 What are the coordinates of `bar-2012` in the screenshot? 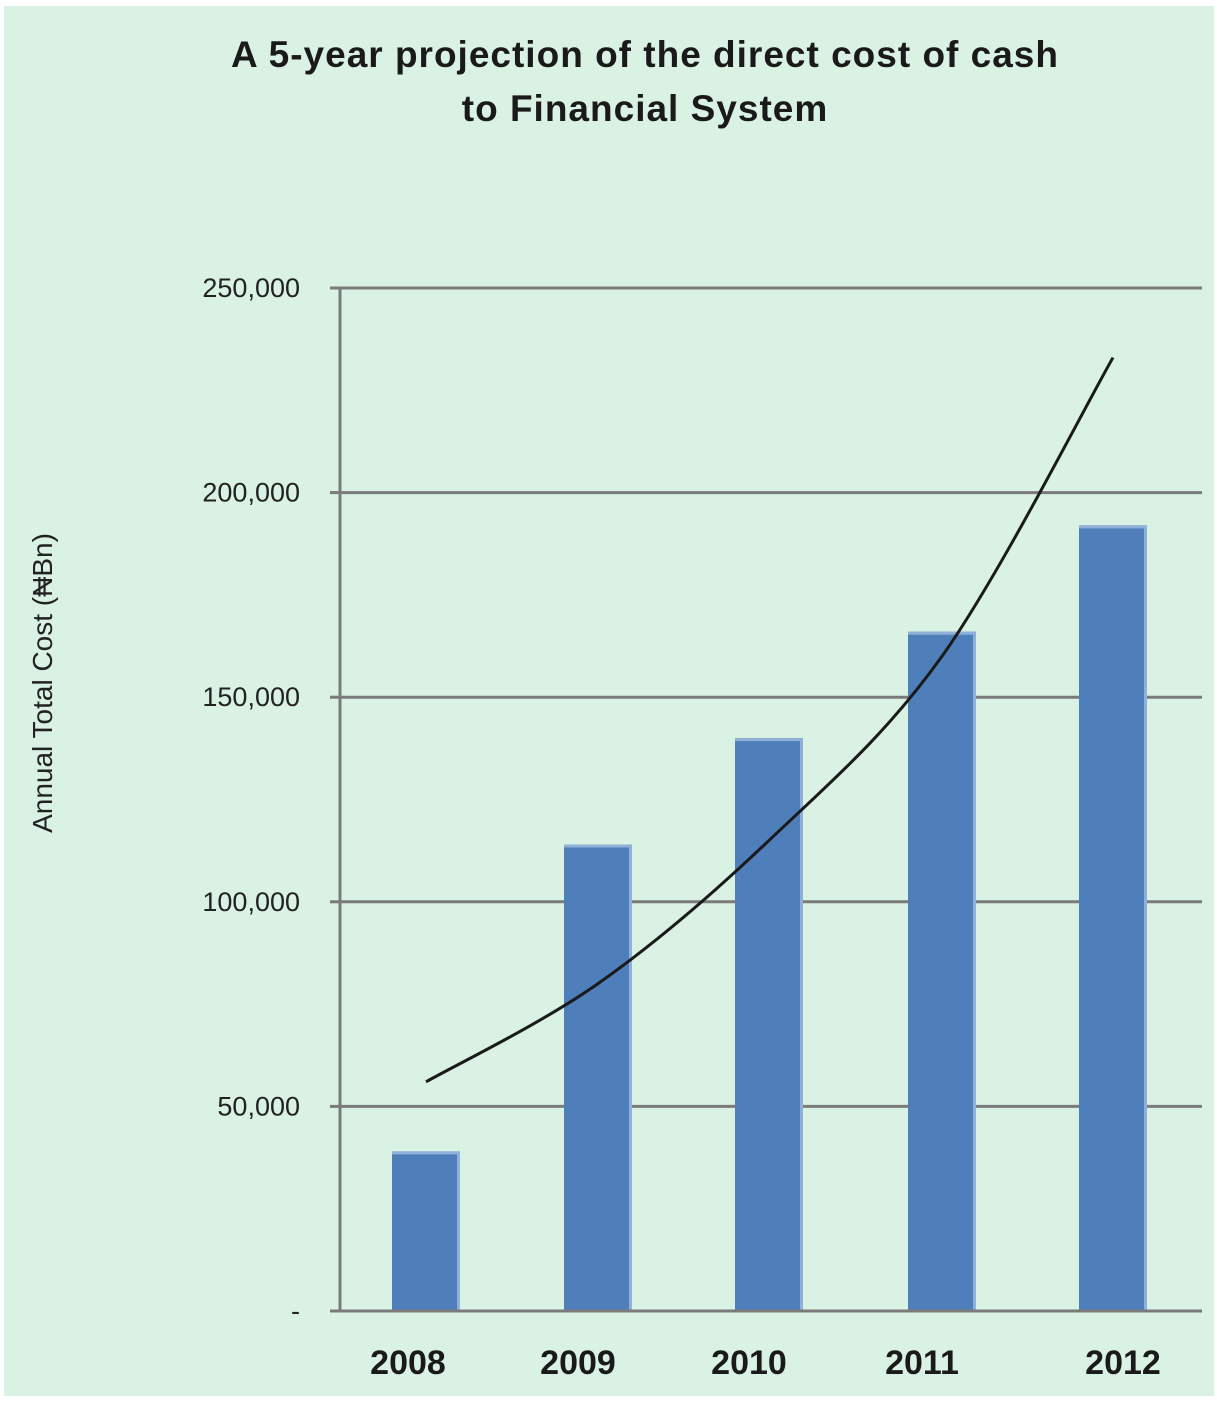 It's located at (1113, 918).